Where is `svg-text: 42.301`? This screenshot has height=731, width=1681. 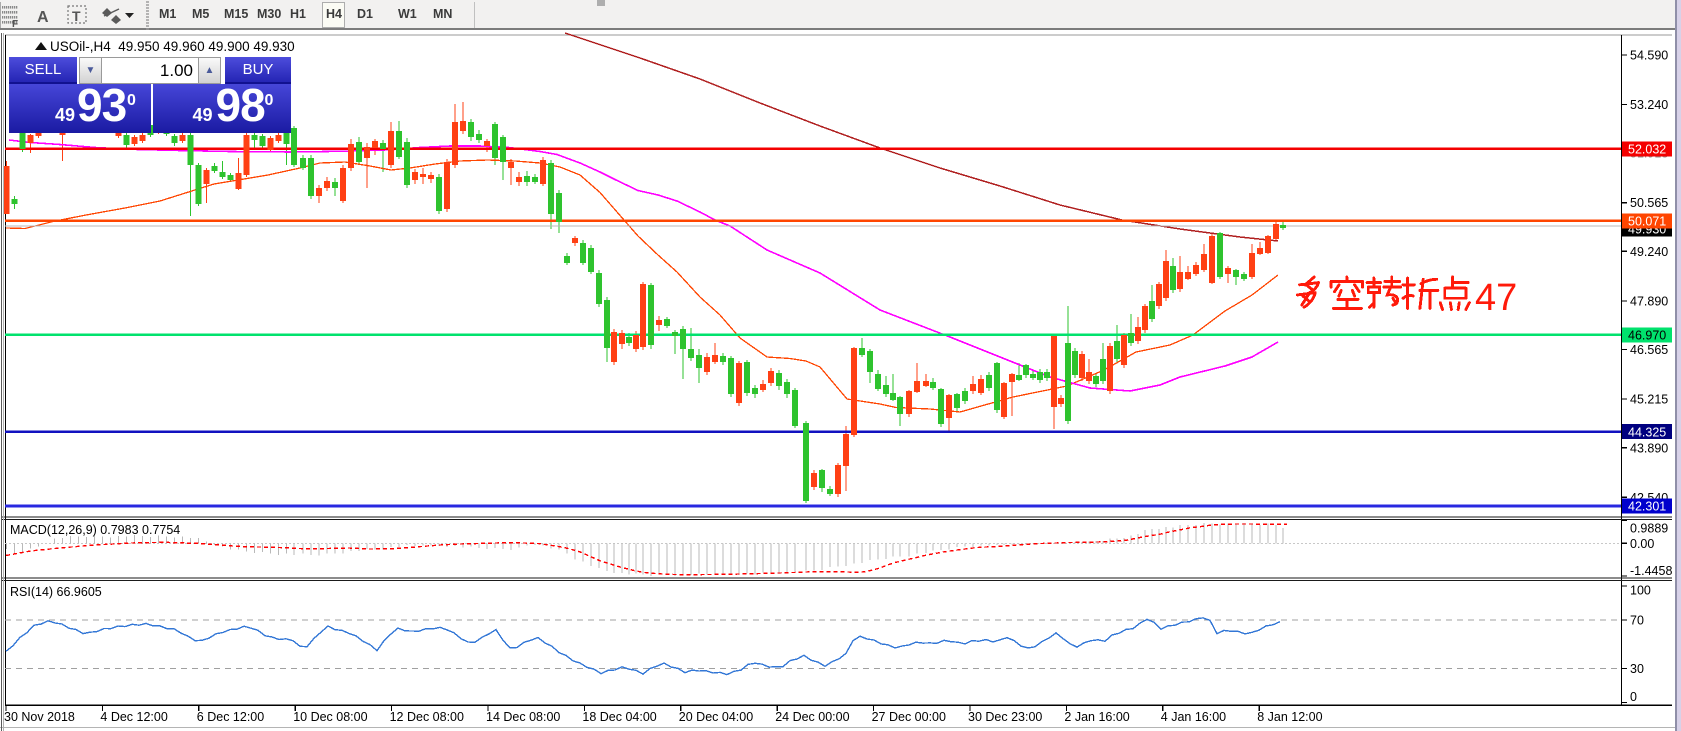 svg-text: 42.301 is located at coordinates (1647, 507).